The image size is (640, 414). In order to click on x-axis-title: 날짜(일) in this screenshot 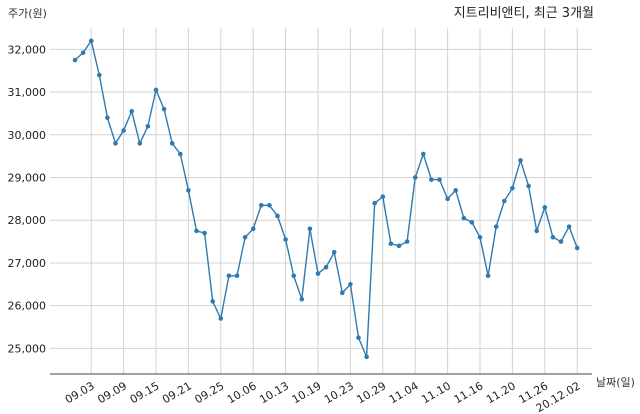, I will do `click(615, 382)`.